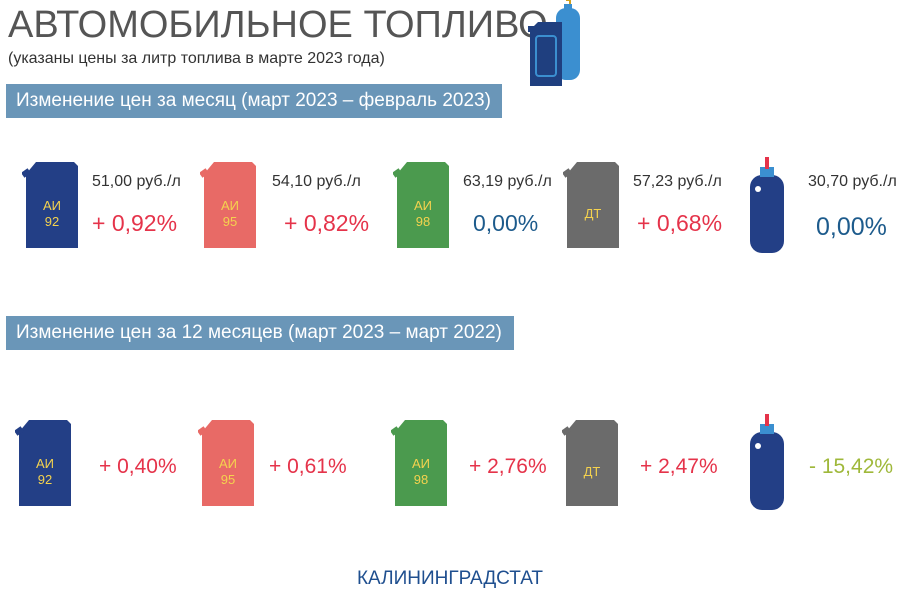 The image size is (900, 600). Describe the element at coordinates (680, 223) in the screenshot. I see `dt-month-change: + 0,68%` at that location.